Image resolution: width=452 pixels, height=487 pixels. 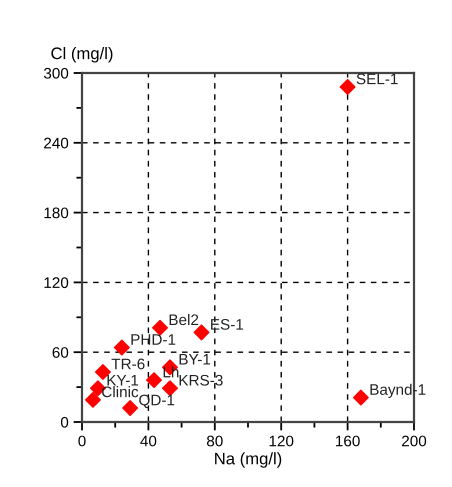 What do you see at coordinates (227, 324) in the screenshot?
I see `annotation: ES-1` at bounding box center [227, 324].